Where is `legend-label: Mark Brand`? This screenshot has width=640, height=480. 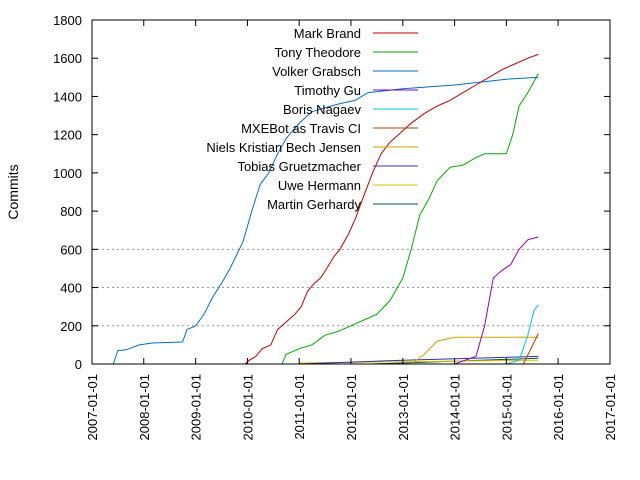 legend-label: Mark Brand is located at coordinates (327, 33).